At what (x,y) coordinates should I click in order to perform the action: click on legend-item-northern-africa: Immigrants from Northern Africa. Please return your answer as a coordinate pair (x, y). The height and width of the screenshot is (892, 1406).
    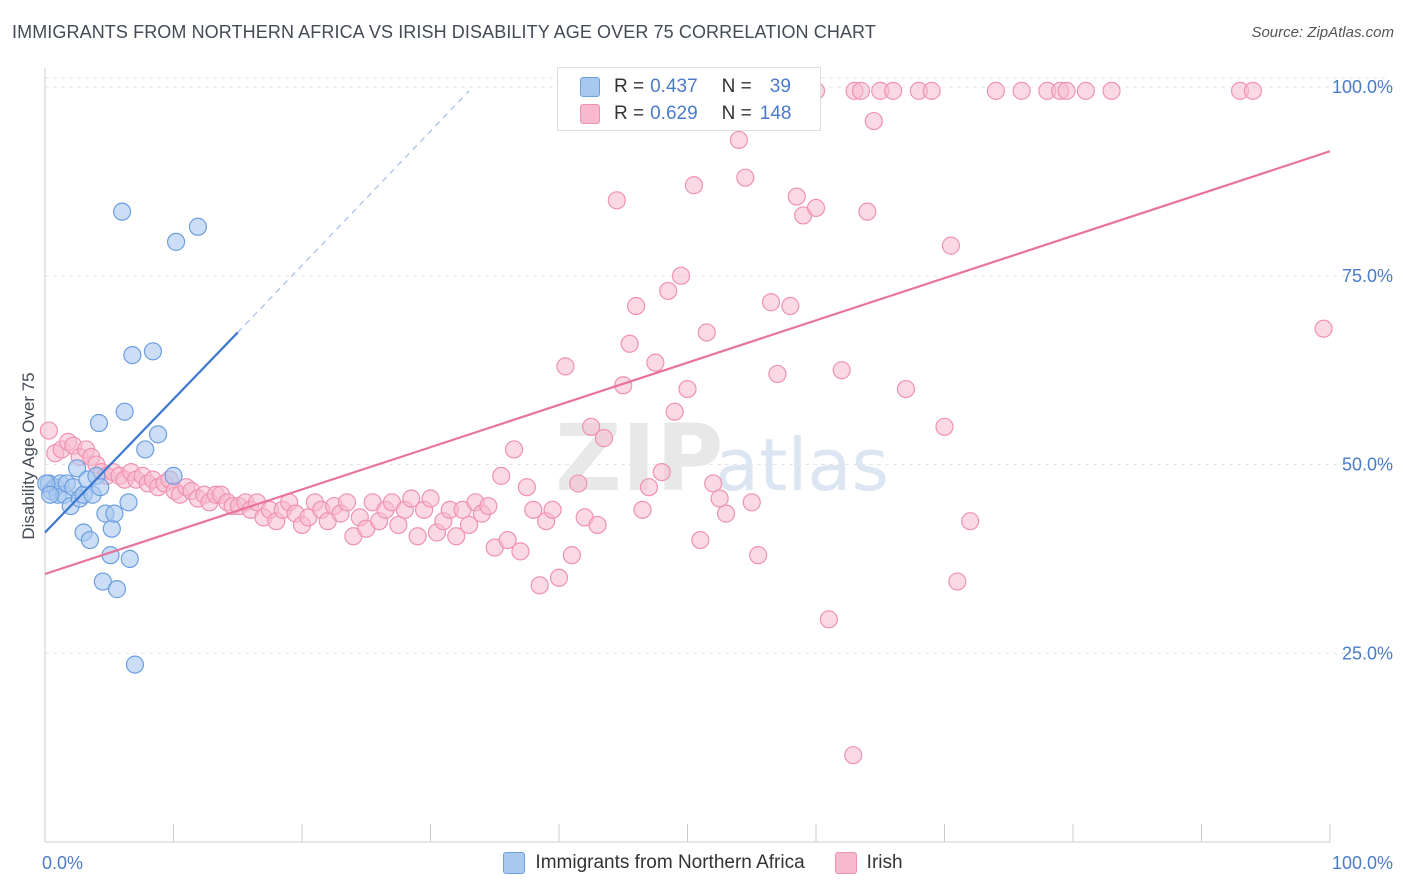
    Looking at the image, I should click on (654, 863).